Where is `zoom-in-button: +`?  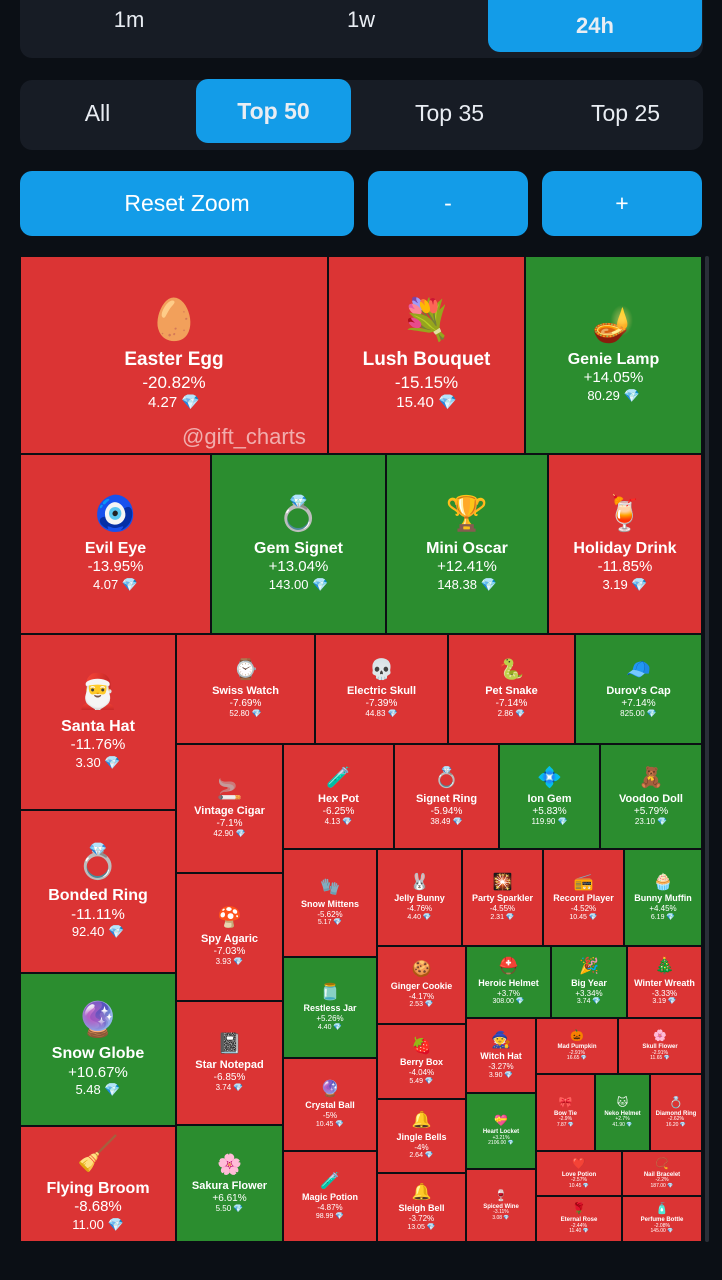
zoom-in-button: + is located at coordinates (622, 203).